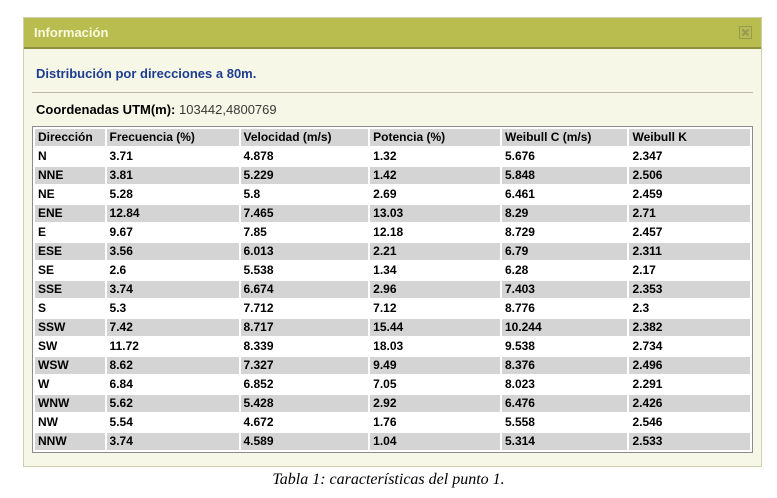 The image size is (777, 498). Describe the element at coordinates (392, 33) in the screenshot. I see `dialog-titlebar: Información` at that location.